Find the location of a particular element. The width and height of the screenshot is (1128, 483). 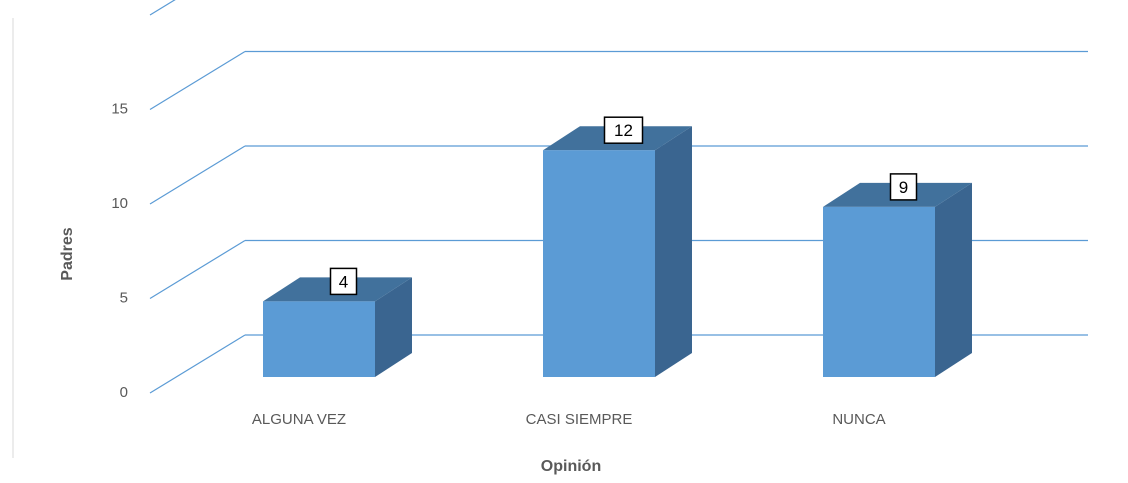

y-tick-label: 0 is located at coordinates (124, 392).